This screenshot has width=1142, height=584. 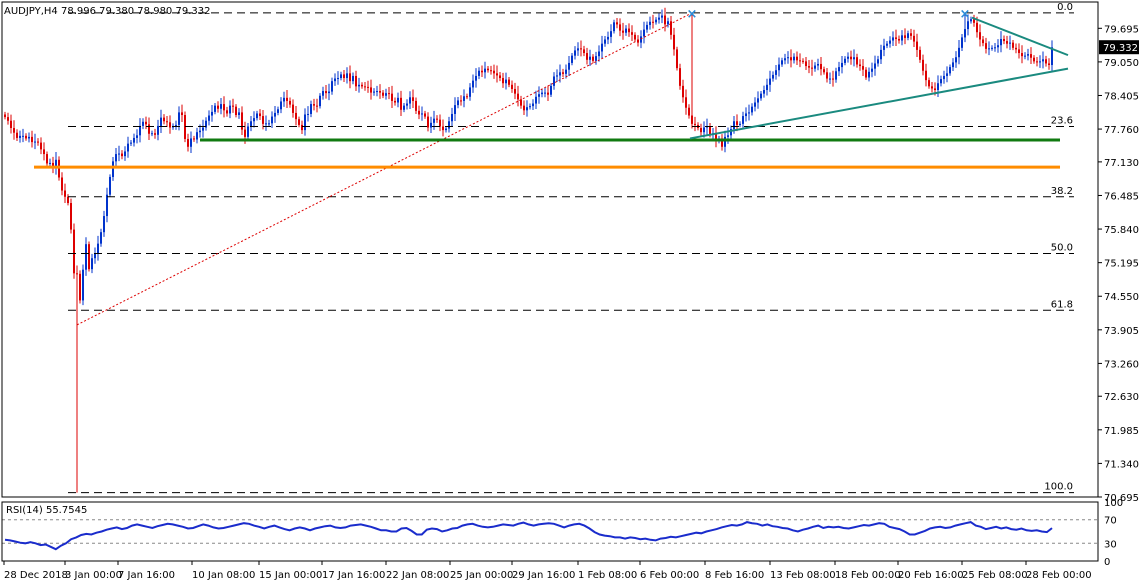 What do you see at coordinates (1121, 364) in the screenshot?
I see `y-tick-label: 73.260` at bounding box center [1121, 364].